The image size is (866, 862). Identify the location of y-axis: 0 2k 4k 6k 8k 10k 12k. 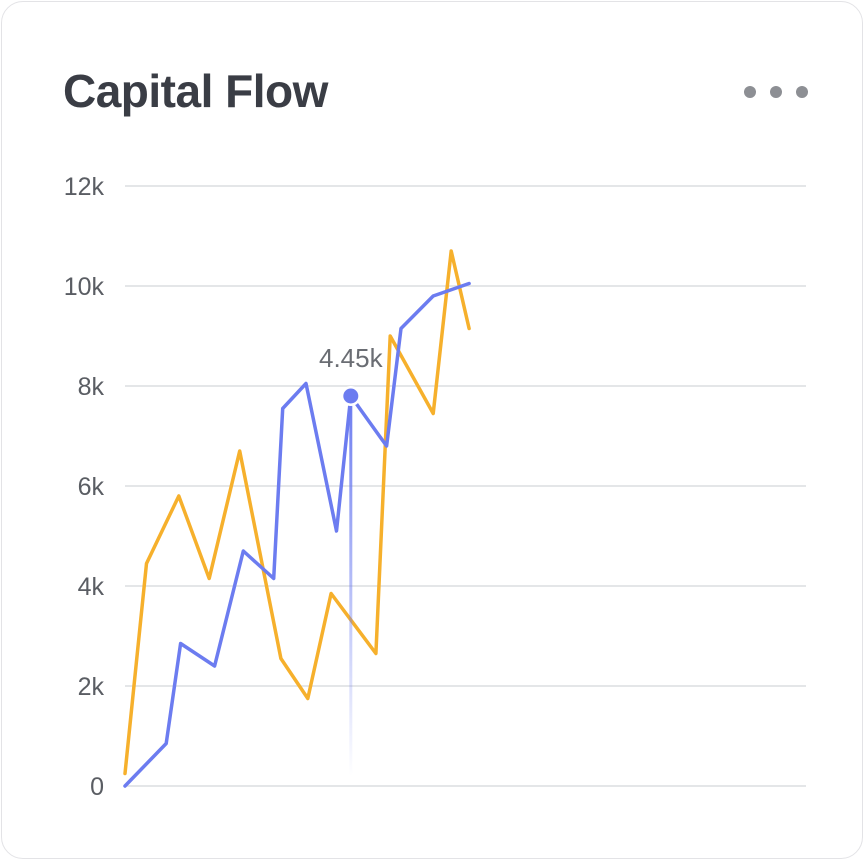
(84, 487).